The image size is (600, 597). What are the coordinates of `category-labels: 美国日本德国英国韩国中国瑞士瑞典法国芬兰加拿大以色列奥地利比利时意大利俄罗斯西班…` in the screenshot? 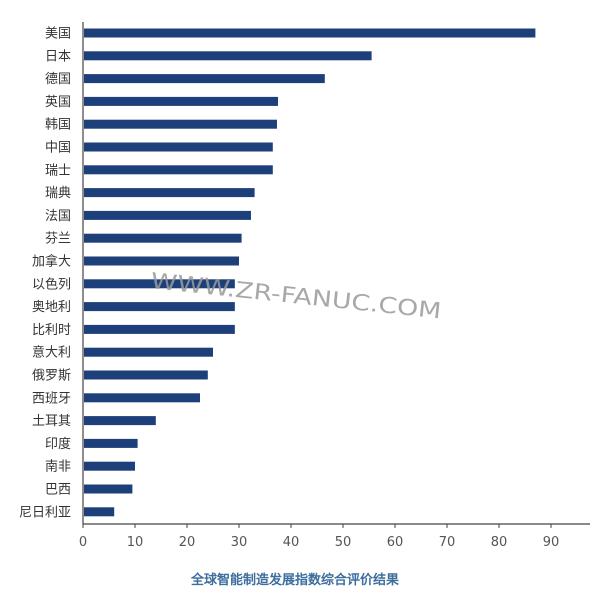 It's located at (45, 274).